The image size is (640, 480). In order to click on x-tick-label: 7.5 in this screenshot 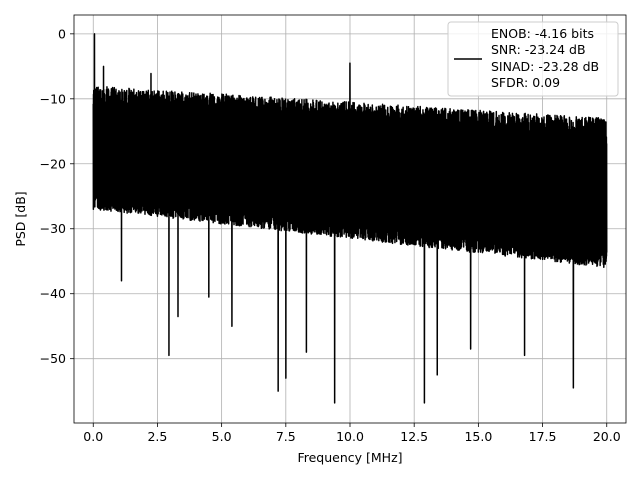, I will do `click(286, 436)`.